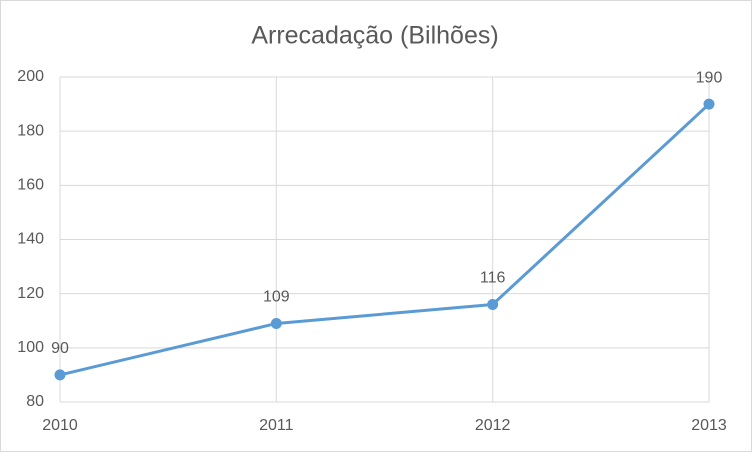 This screenshot has height=452, width=752. What do you see at coordinates (35, 401) in the screenshot?
I see `y-tick-label: 80` at bounding box center [35, 401].